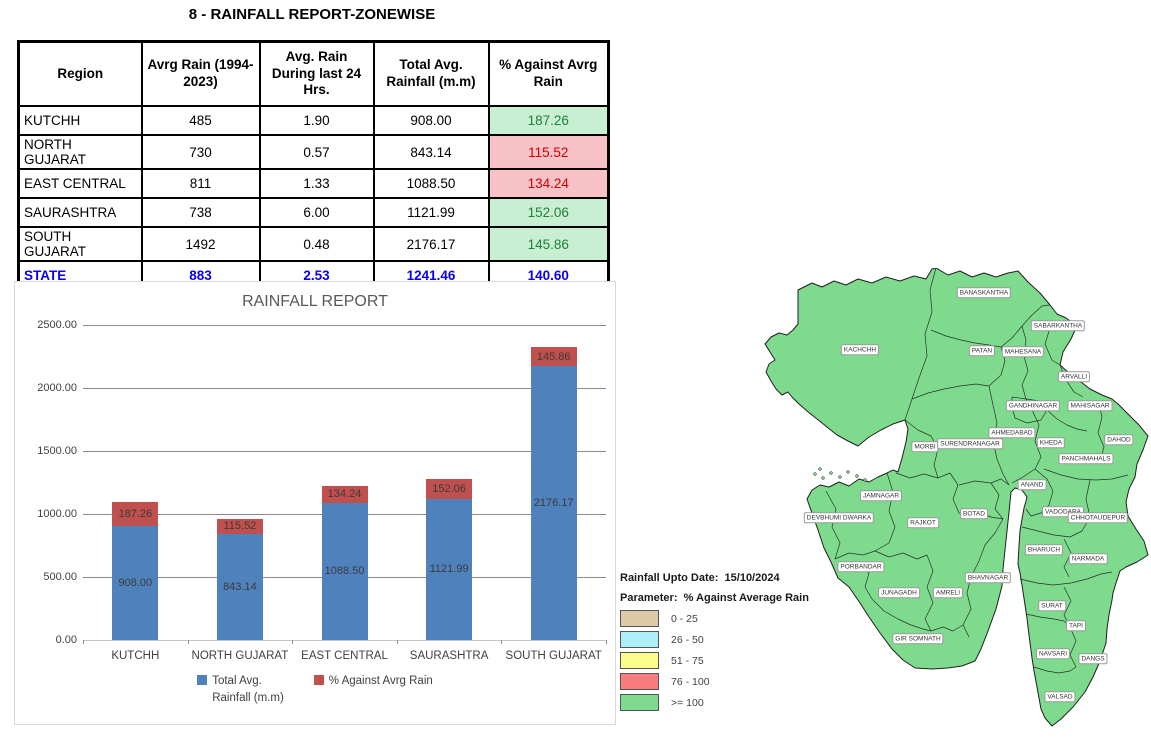 This screenshot has height=743, width=1151. What do you see at coordinates (839, 518) in the screenshot?
I see `district-label-devbhumi-dwarka: DEVBHUMI DWARKA` at bounding box center [839, 518].